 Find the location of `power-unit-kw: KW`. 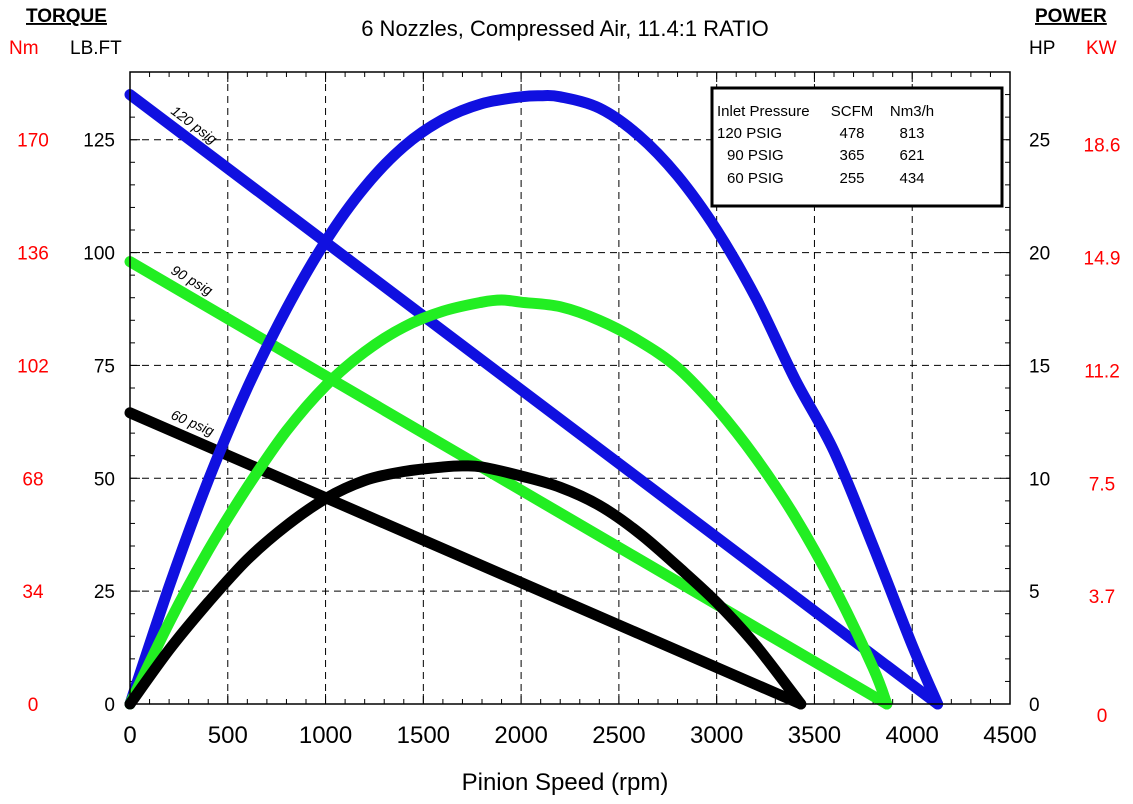

power-unit-kw: KW is located at coordinates (1101, 48).